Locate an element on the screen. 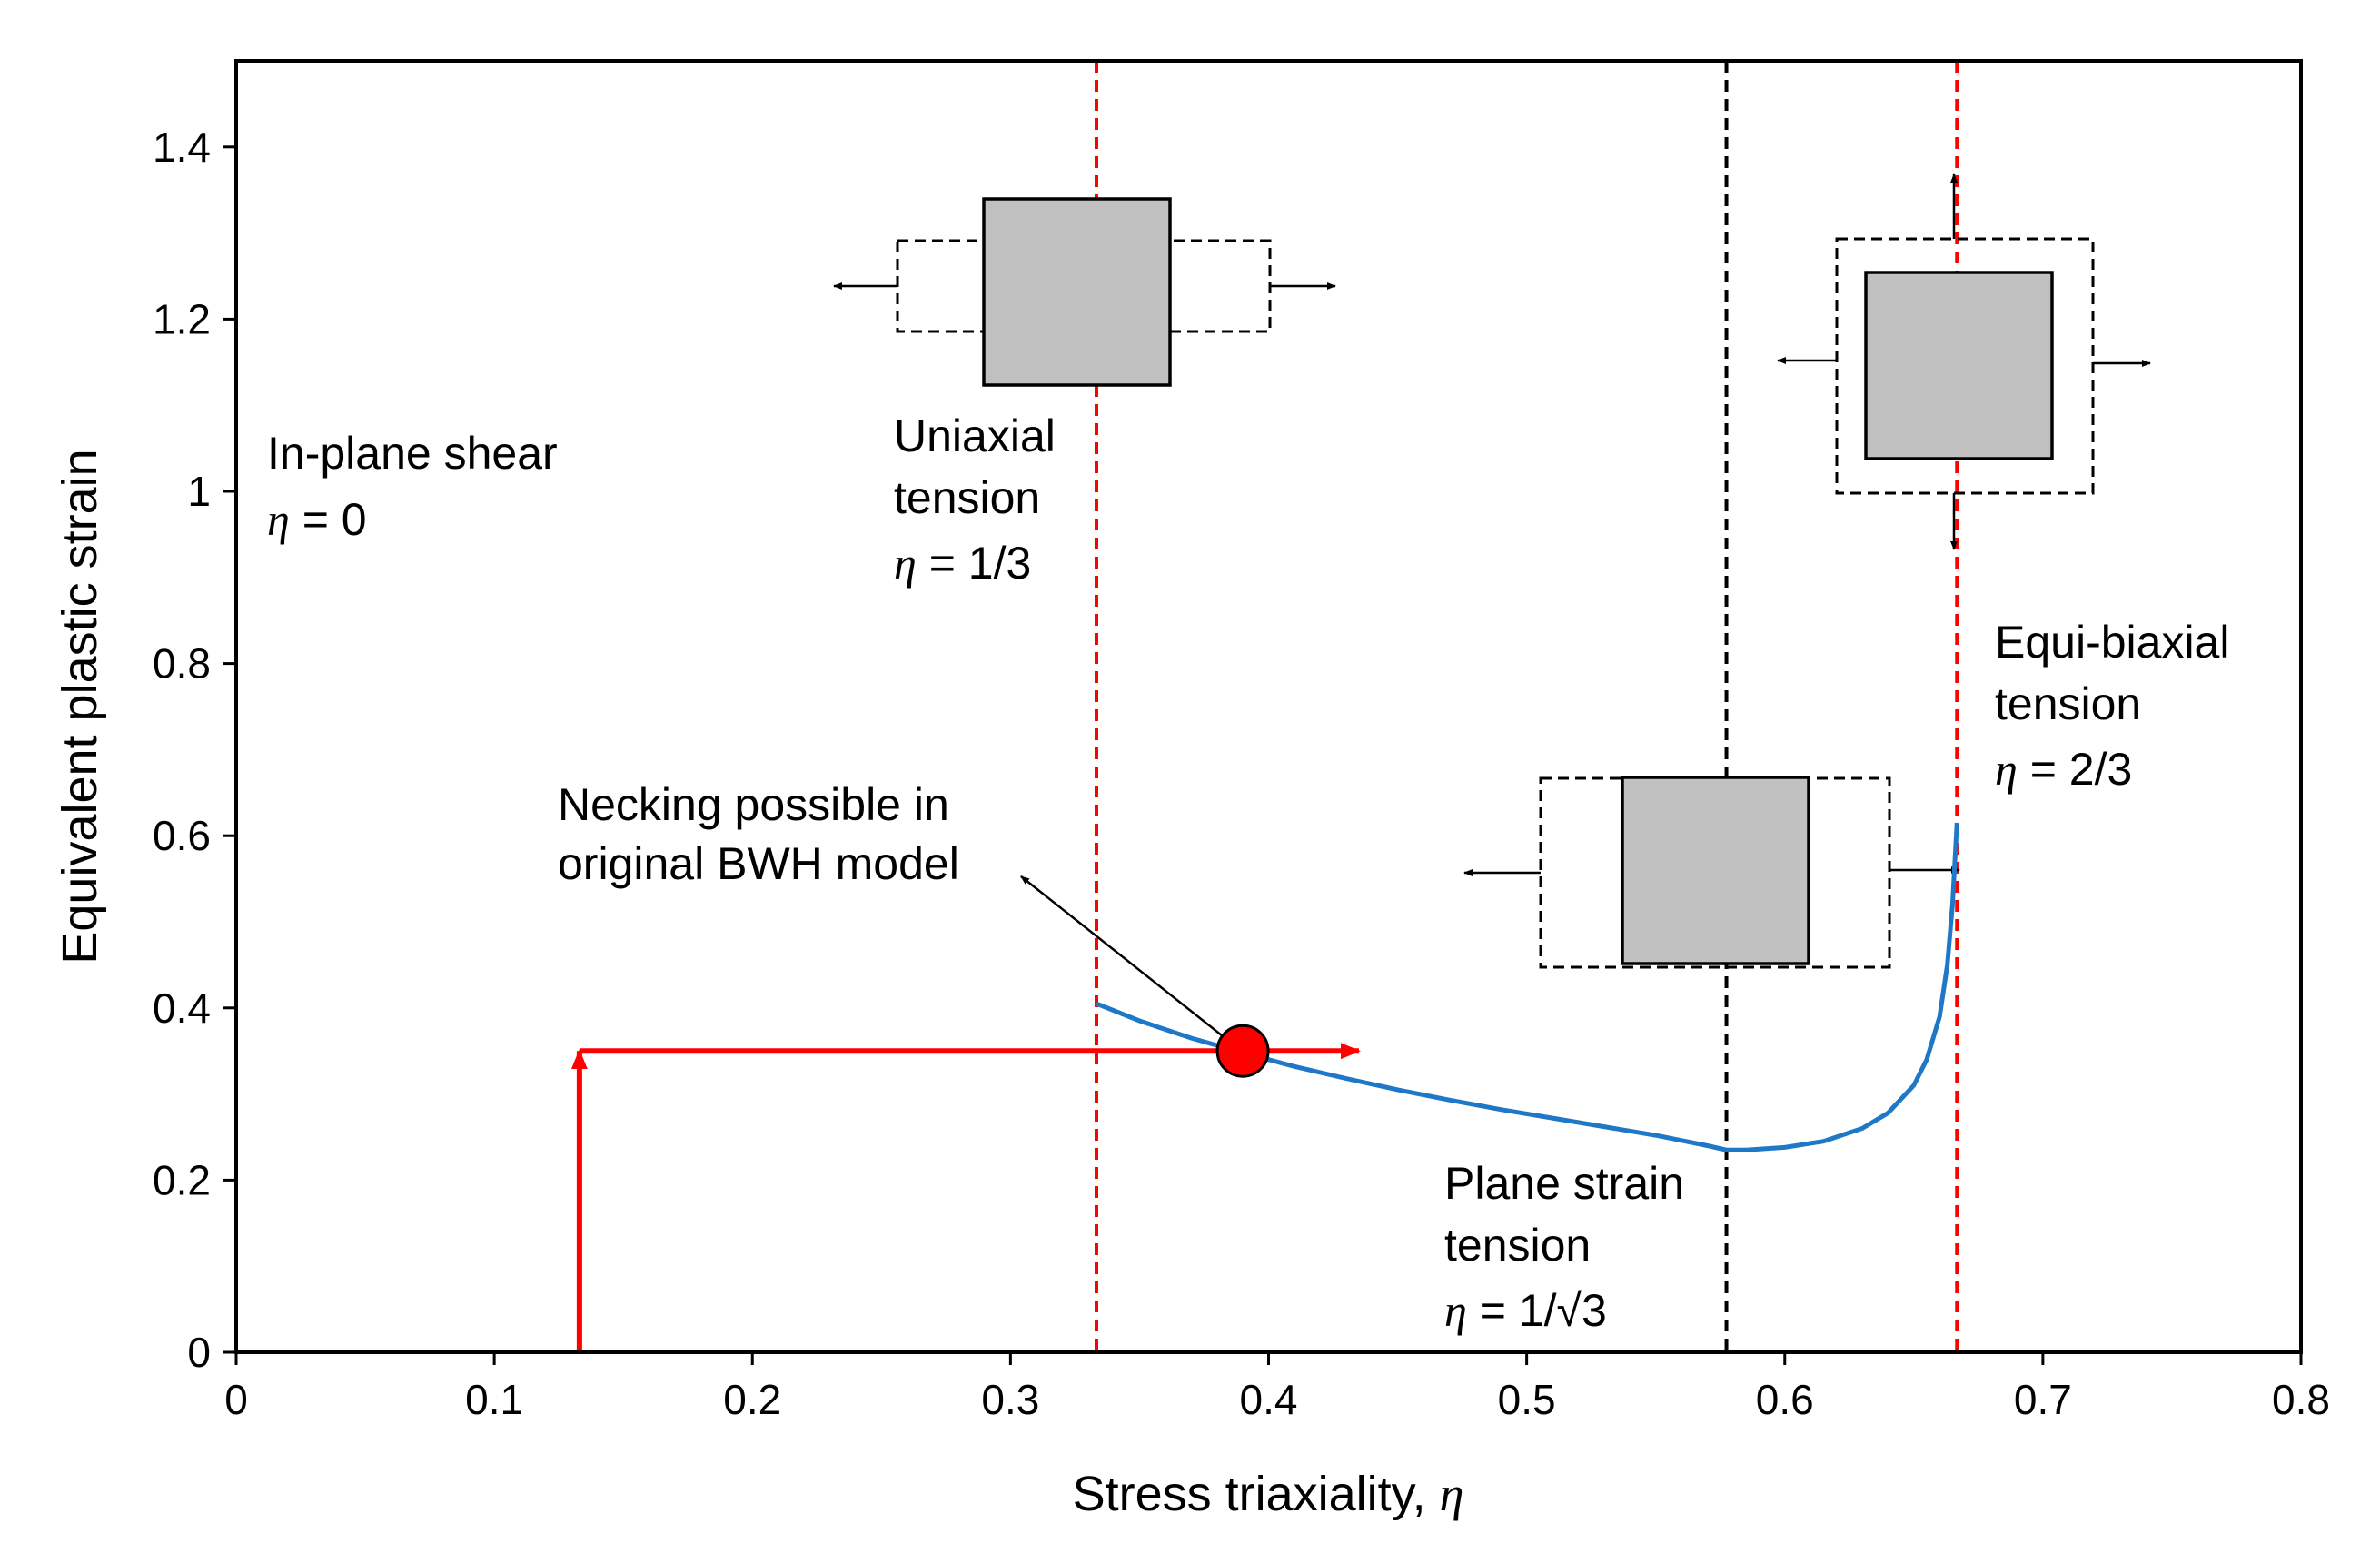  necking-annotation-label: Necking possible in original BWH model is located at coordinates (760, 834).